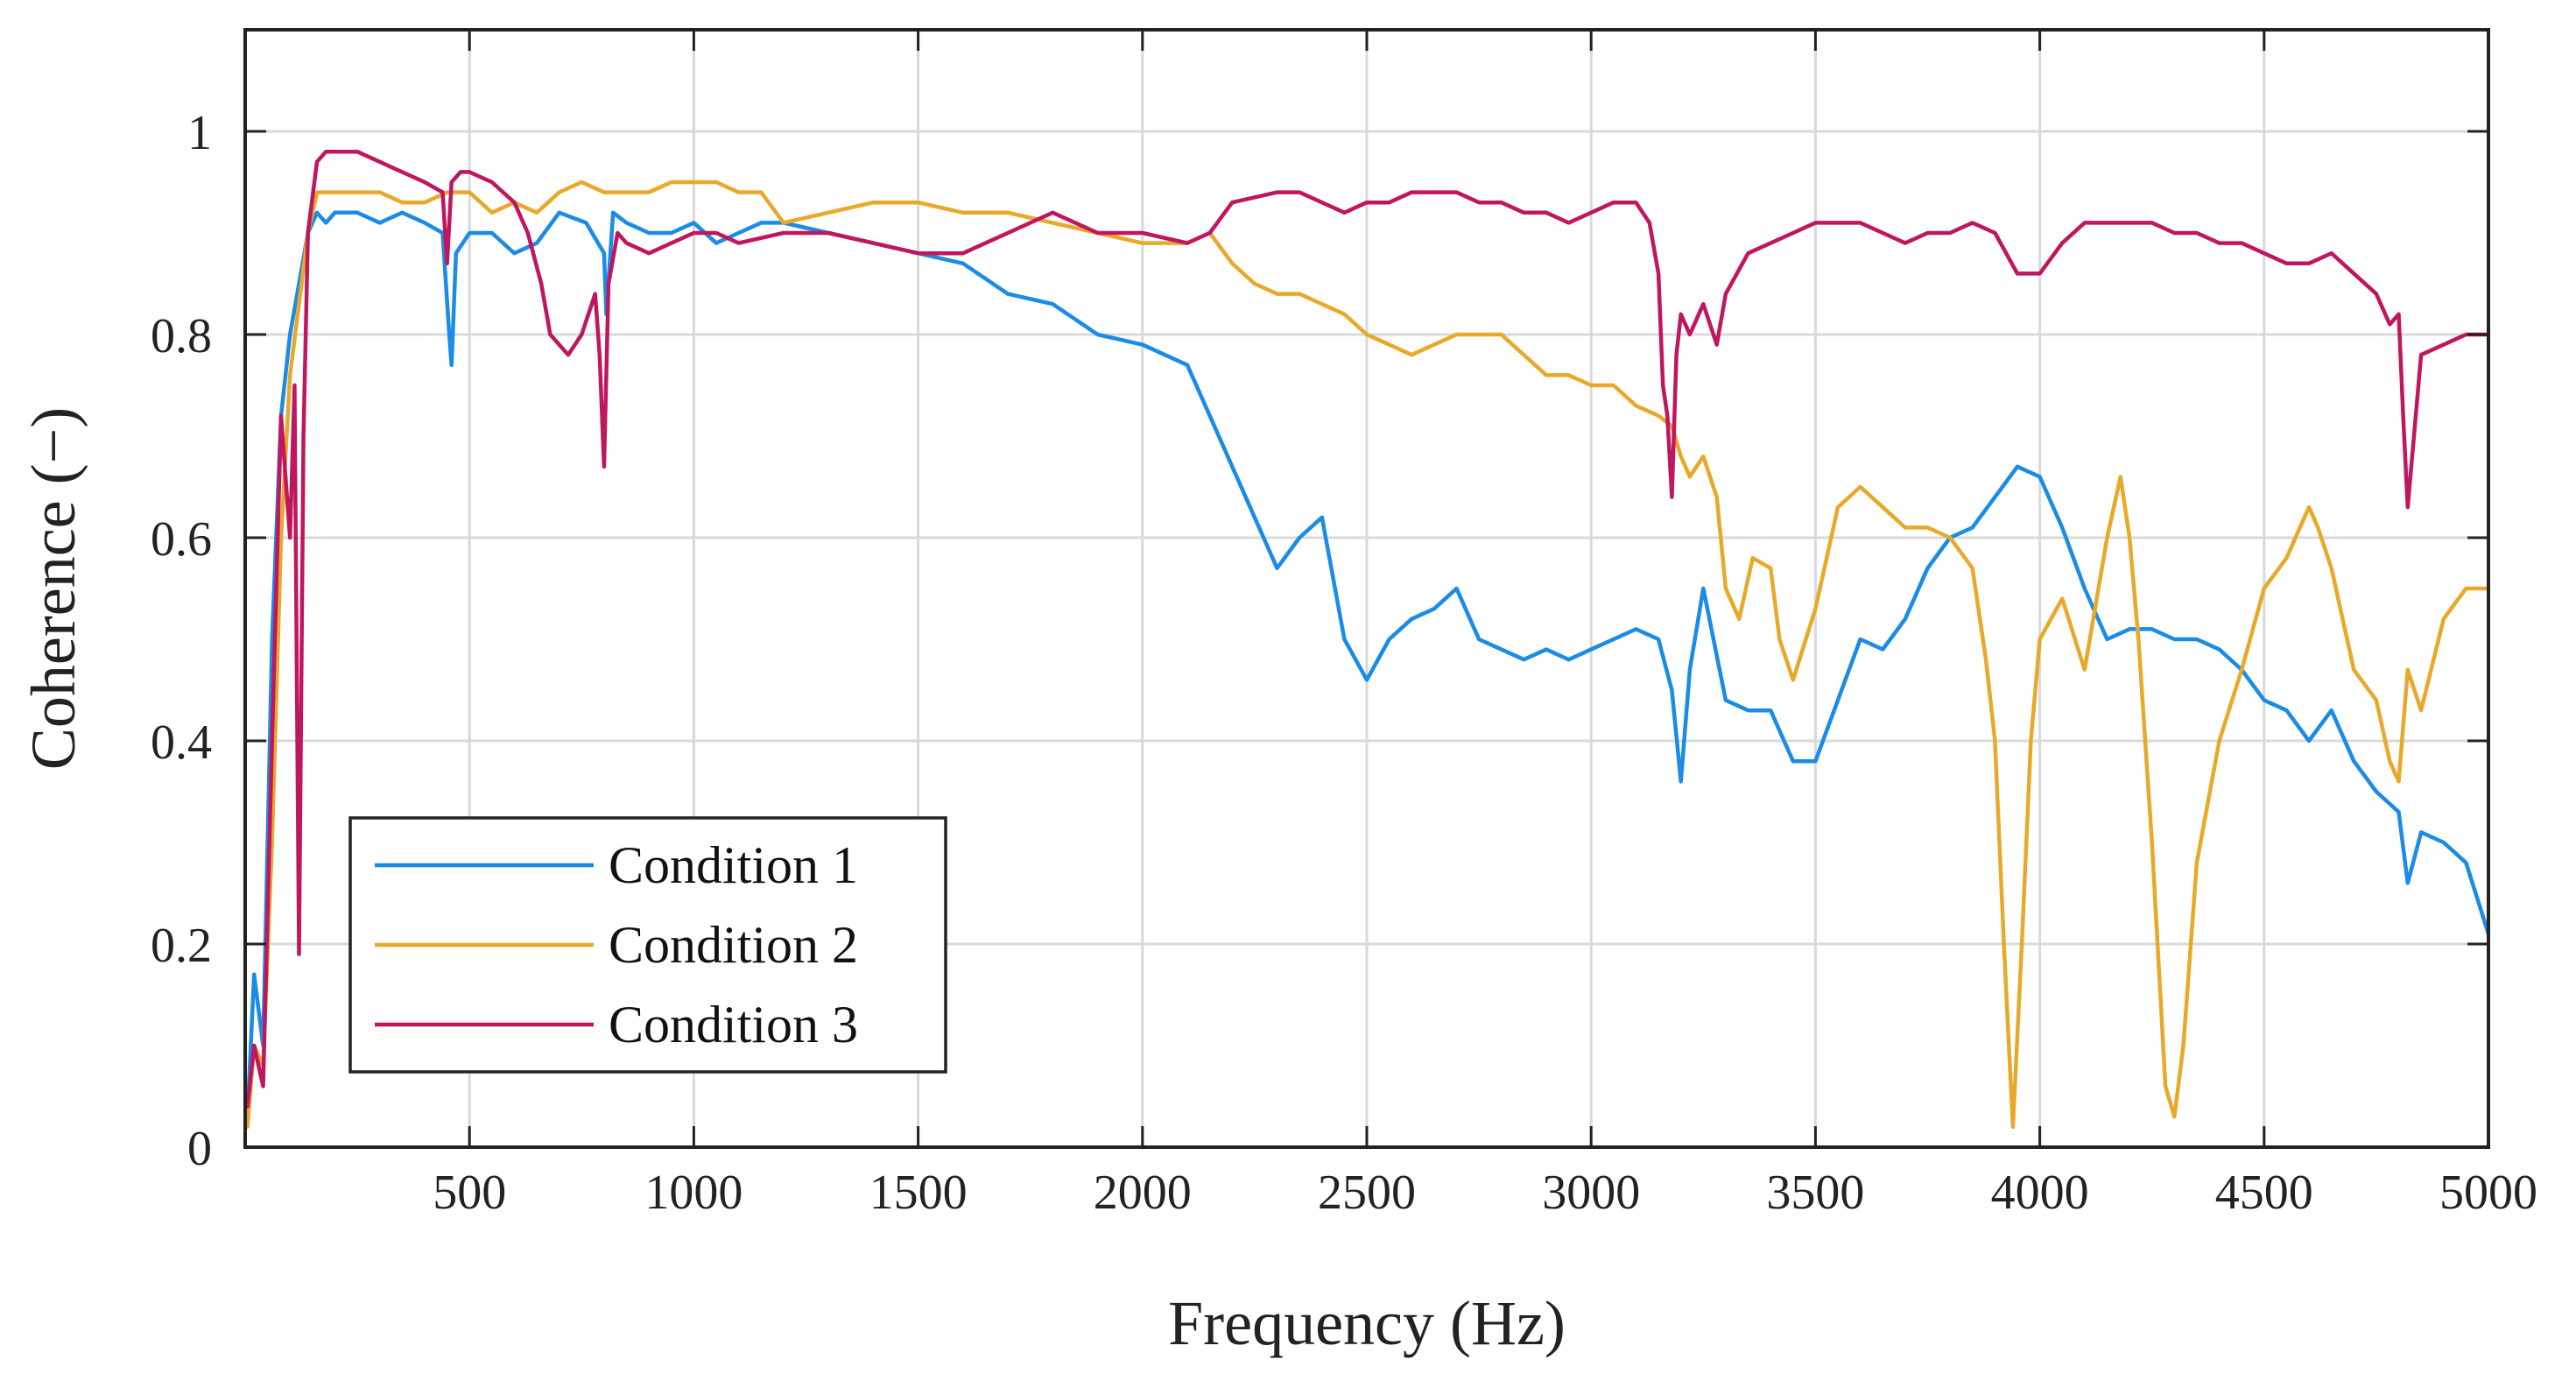  I want to click on legend-label-condition-3: Condition 3, so click(733, 1024).